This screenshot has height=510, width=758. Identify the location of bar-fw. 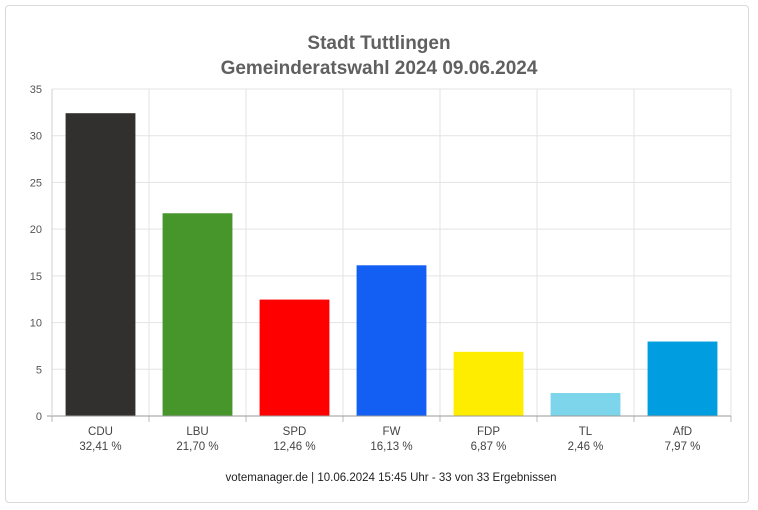
(391, 340).